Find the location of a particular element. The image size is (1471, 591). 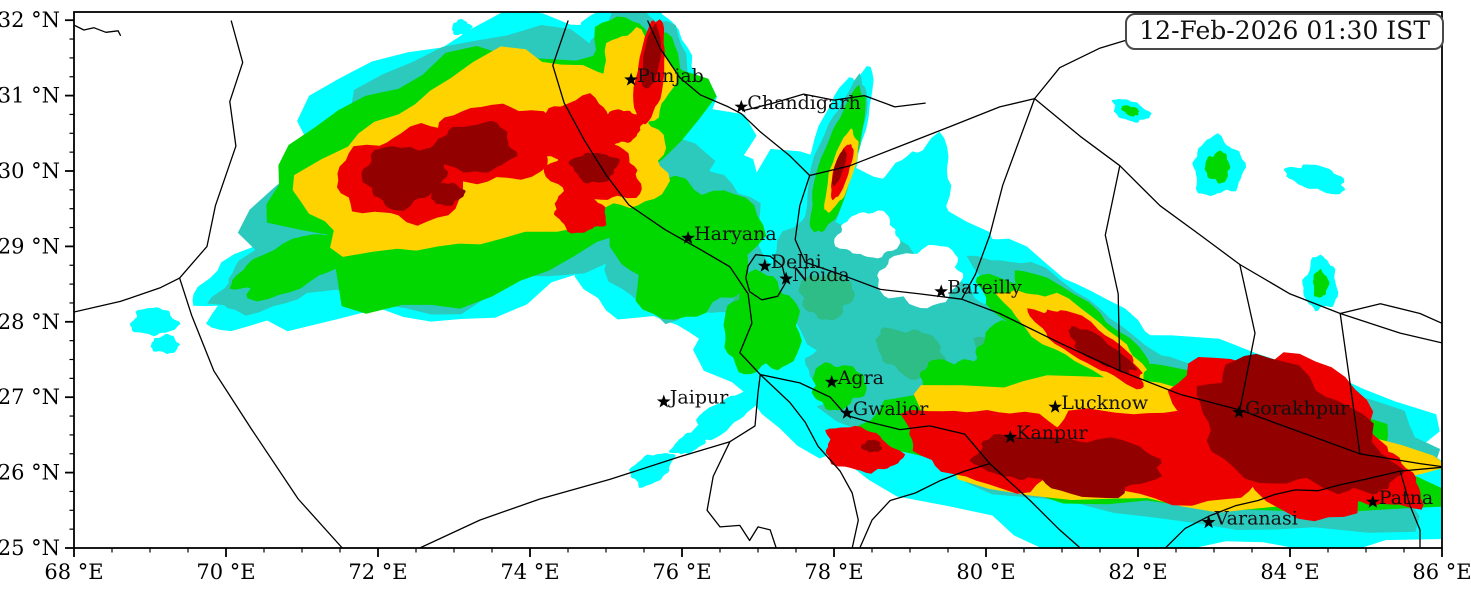

boundary-himachal-line is located at coordinates (729, 141).